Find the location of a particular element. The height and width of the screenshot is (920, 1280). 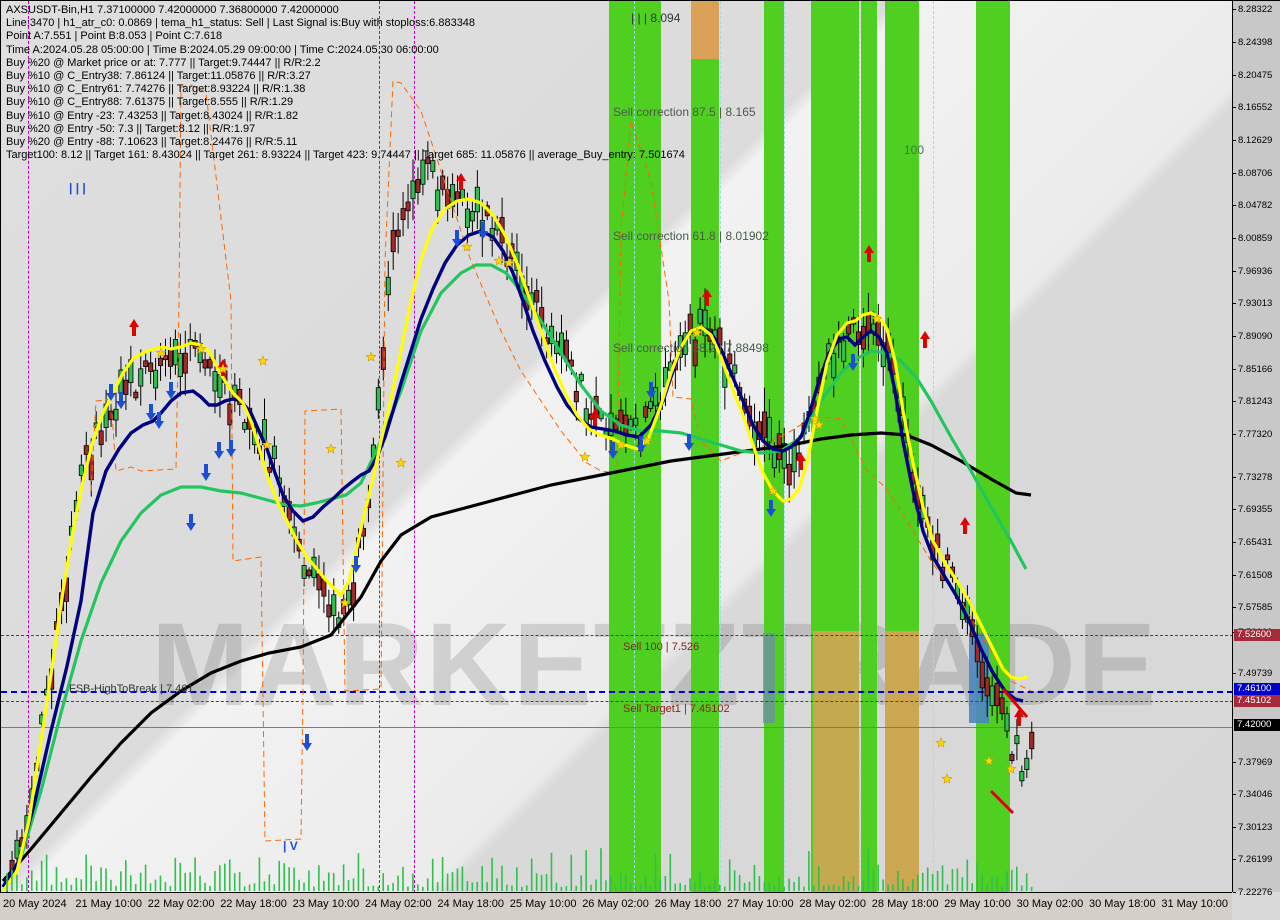

price-tick: 7.57585 is located at coordinates (1256, 607).